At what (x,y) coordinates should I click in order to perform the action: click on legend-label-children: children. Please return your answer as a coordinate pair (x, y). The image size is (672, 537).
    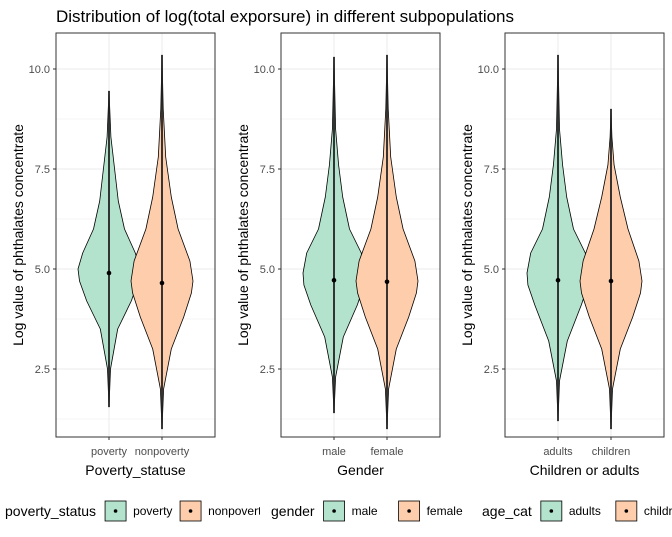
    Looking at the image, I should click on (658, 511).